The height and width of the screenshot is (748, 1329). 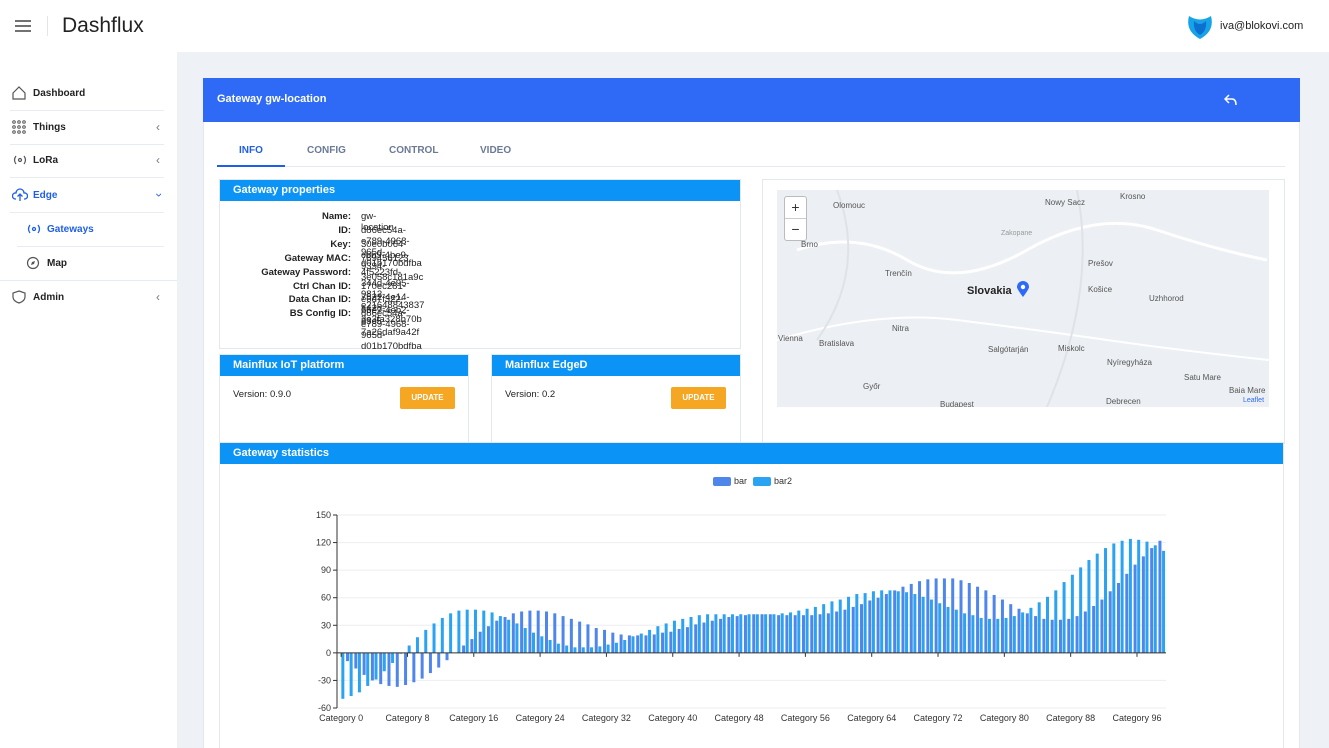 What do you see at coordinates (790, 338) in the screenshot?
I see `map-label: Vienna` at bounding box center [790, 338].